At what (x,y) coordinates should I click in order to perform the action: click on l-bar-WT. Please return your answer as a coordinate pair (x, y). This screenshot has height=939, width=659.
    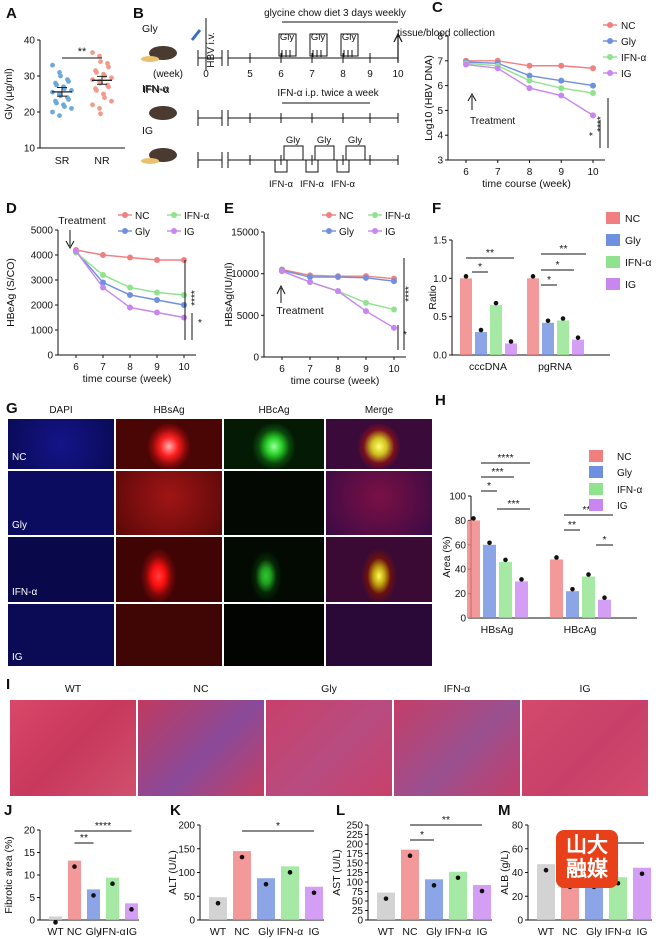
    Looking at the image, I should click on (386, 906).